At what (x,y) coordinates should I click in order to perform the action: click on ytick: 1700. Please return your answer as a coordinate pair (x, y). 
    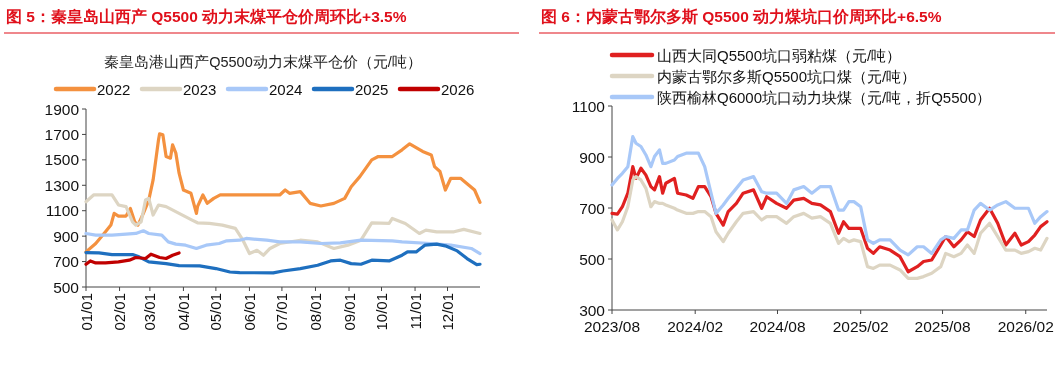
    Looking at the image, I should click on (61, 134).